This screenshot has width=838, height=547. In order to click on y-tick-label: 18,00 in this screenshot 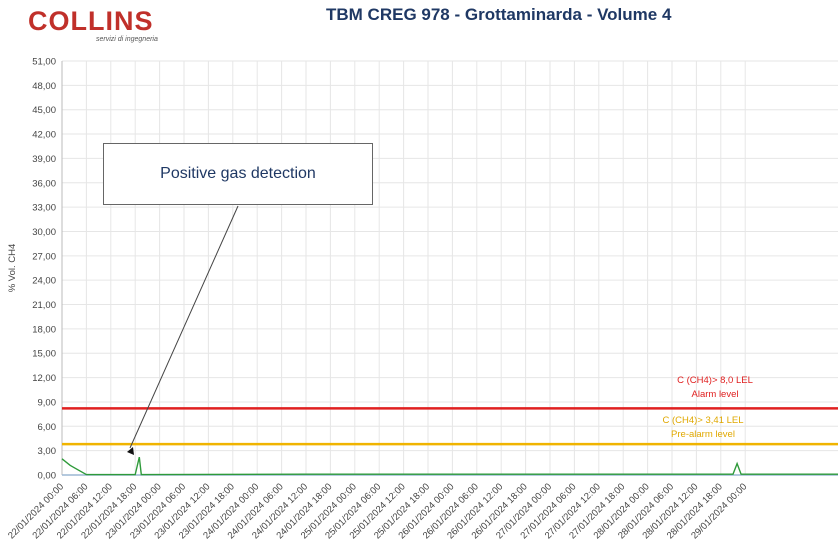, I will do `click(44, 329)`.